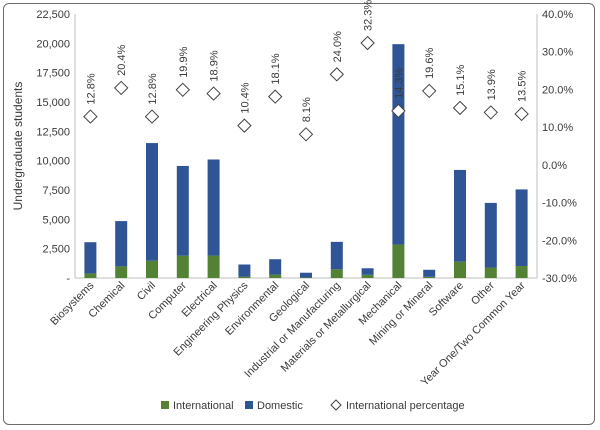 This screenshot has height=430, width=600. Describe the element at coordinates (252, 309) in the screenshot. I see `x-tick-label: Environmental` at that location.